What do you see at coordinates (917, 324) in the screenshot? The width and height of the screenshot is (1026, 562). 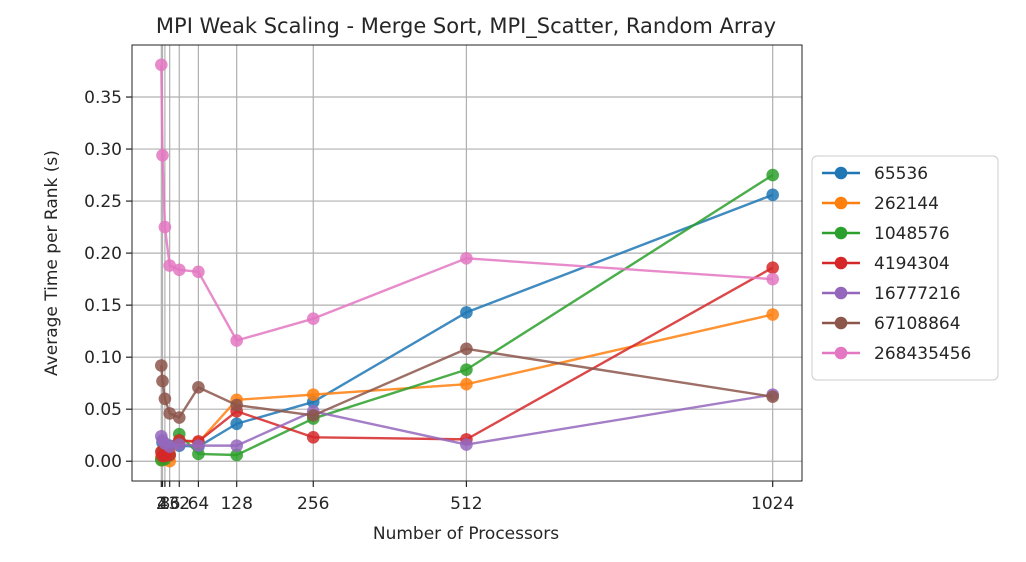 I see `legend-label: 67108864` at bounding box center [917, 324].